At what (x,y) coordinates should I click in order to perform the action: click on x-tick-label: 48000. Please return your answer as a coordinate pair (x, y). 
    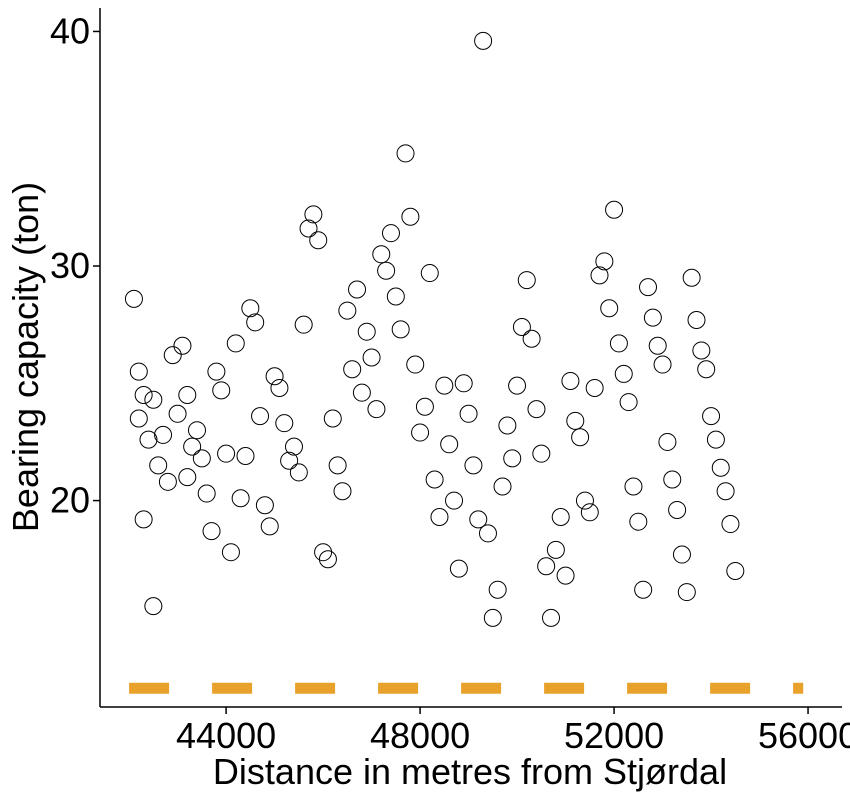
    Looking at the image, I should click on (420, 735).